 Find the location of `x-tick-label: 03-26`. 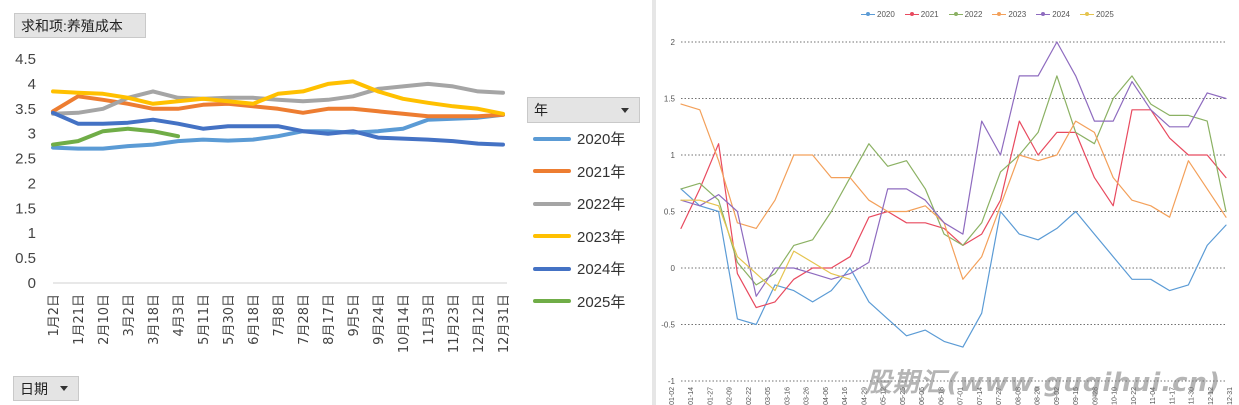

x-tick-label: 03-26 is located at coordinates (807, 396).